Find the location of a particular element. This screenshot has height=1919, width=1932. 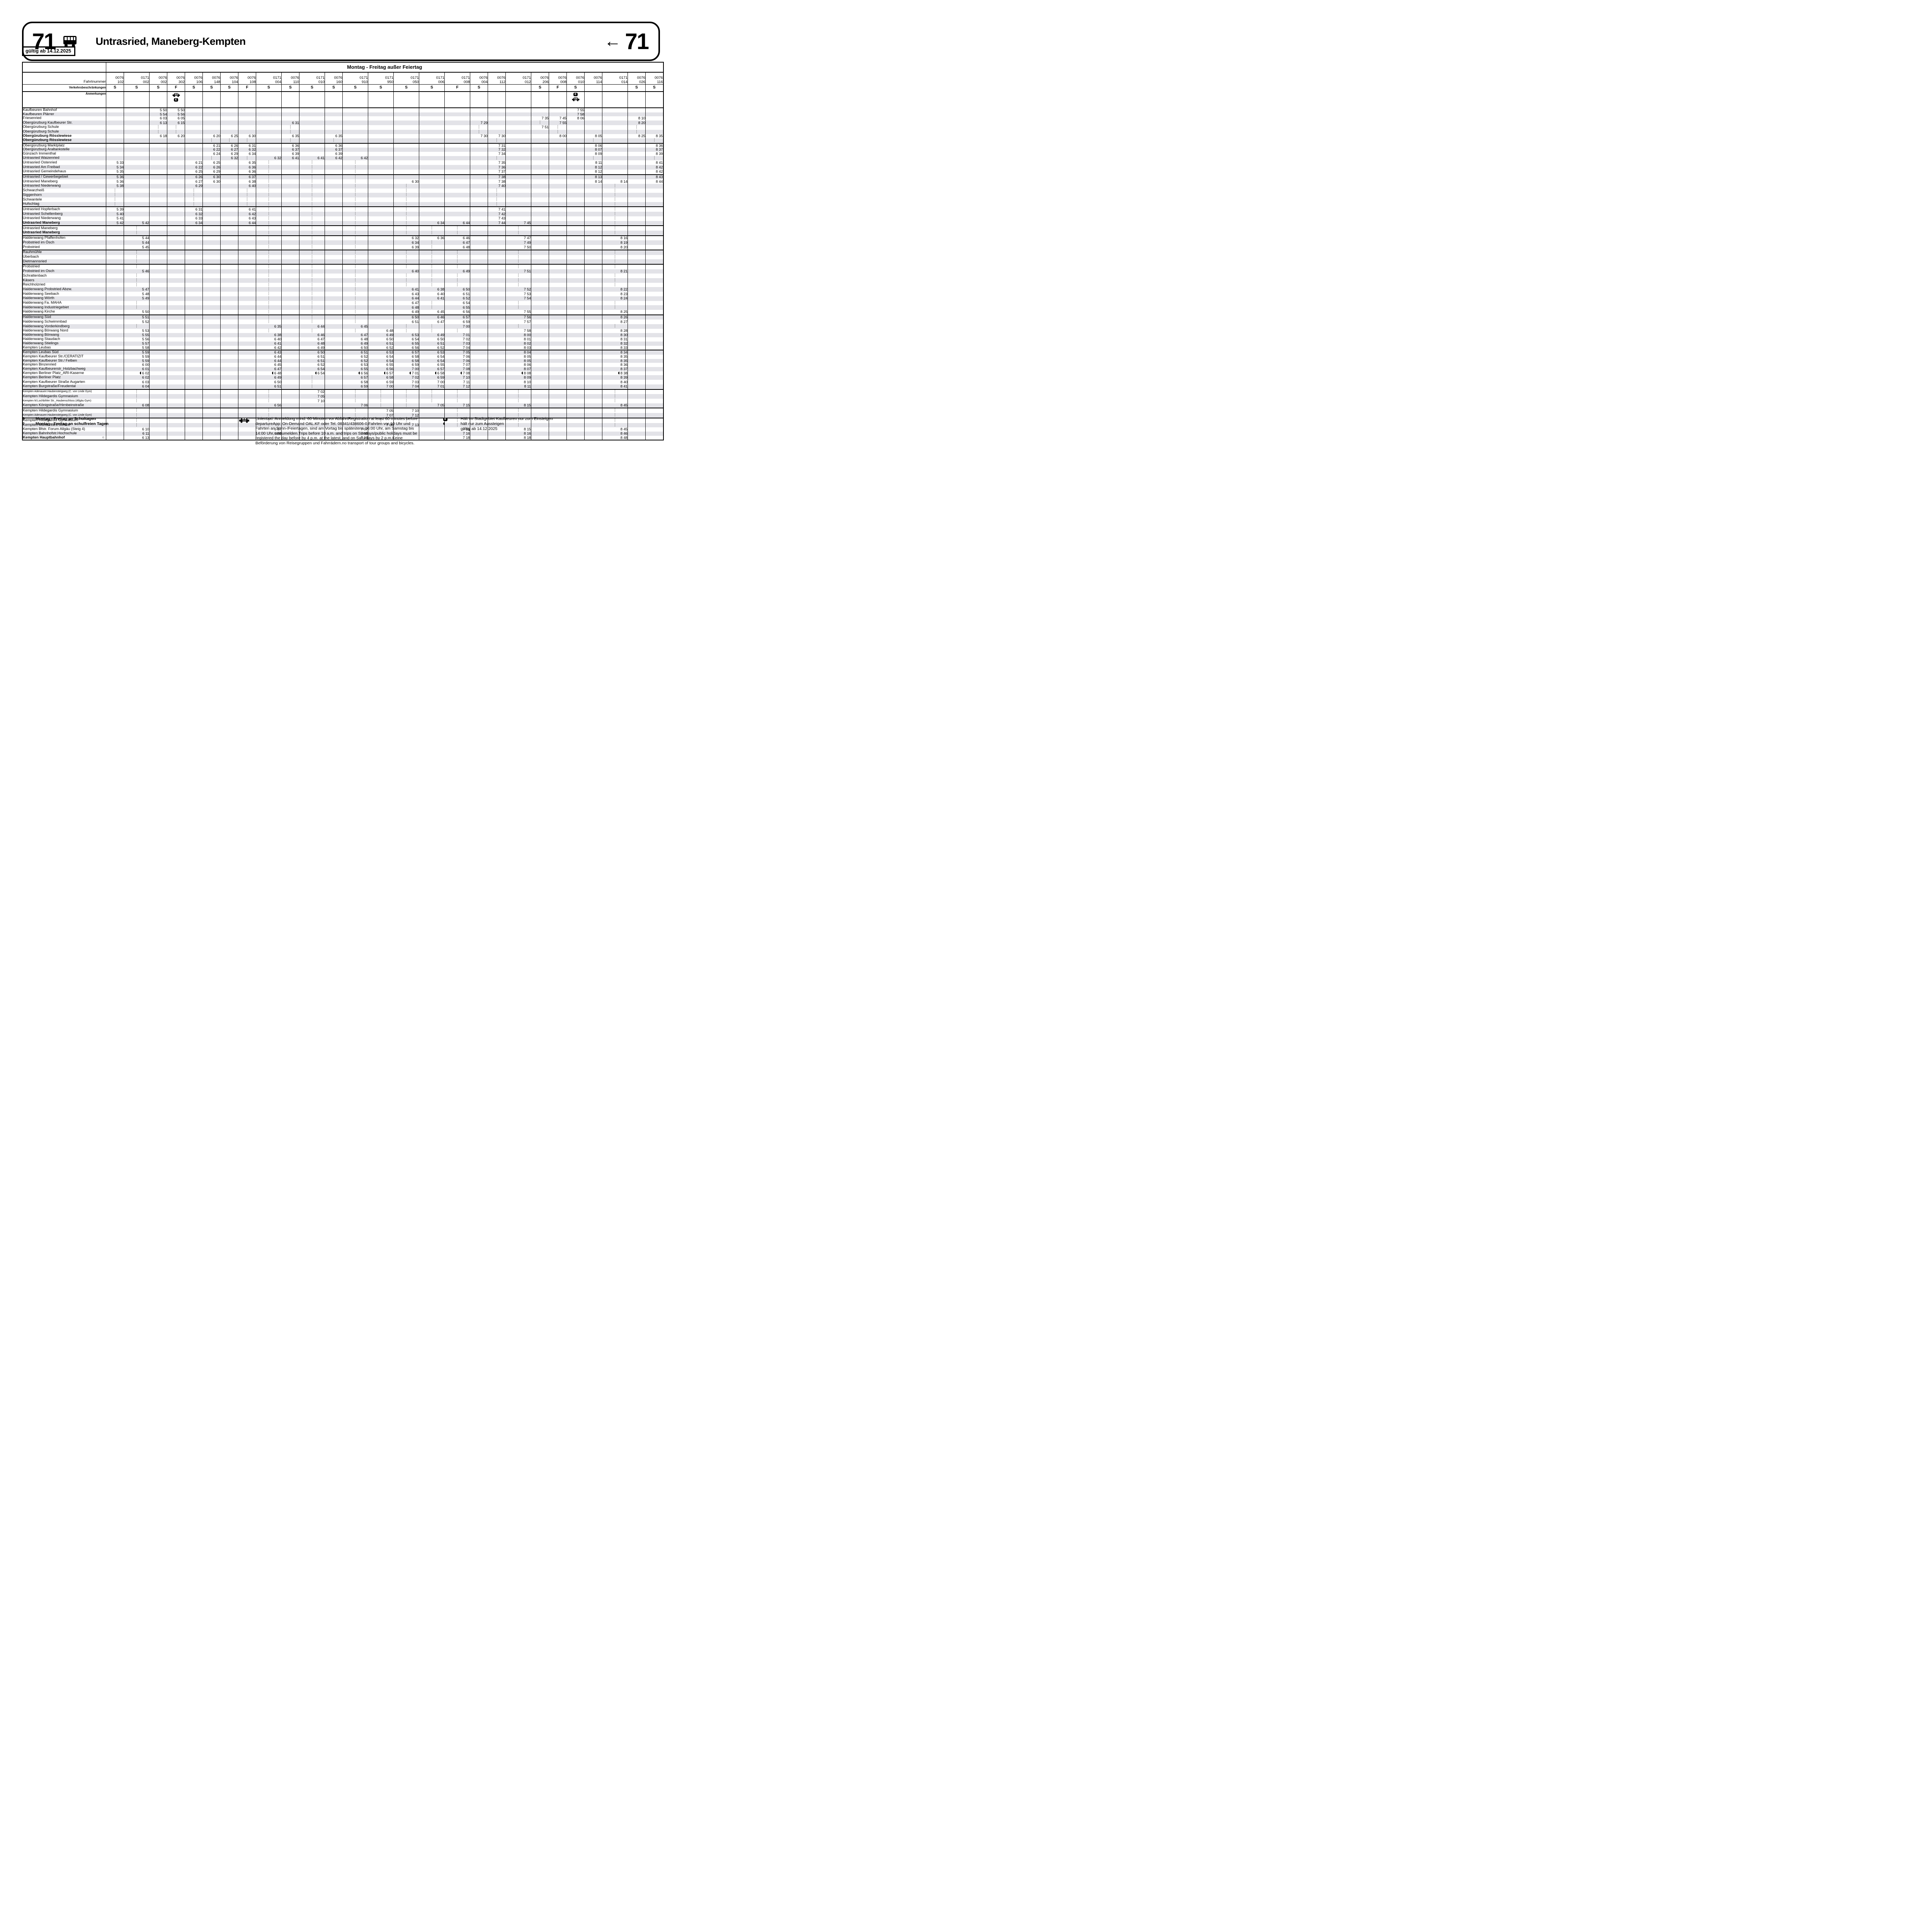

day-header-spacer is located at coordinates (64, 67).